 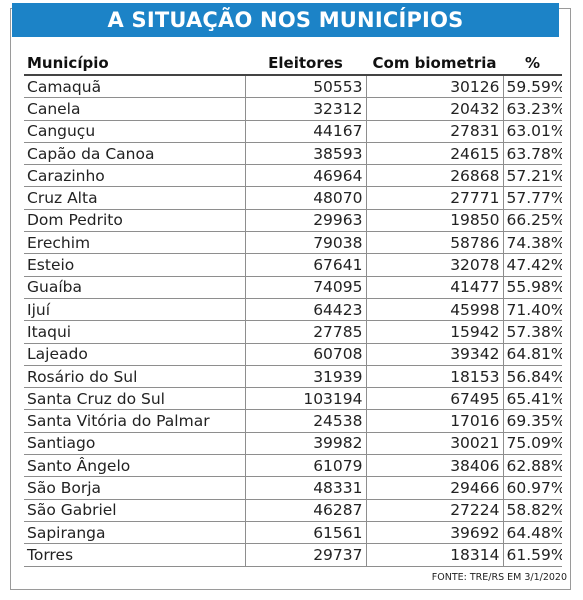 I want to click on cell-com-biometria: 32078, so click(x=434, y=265).